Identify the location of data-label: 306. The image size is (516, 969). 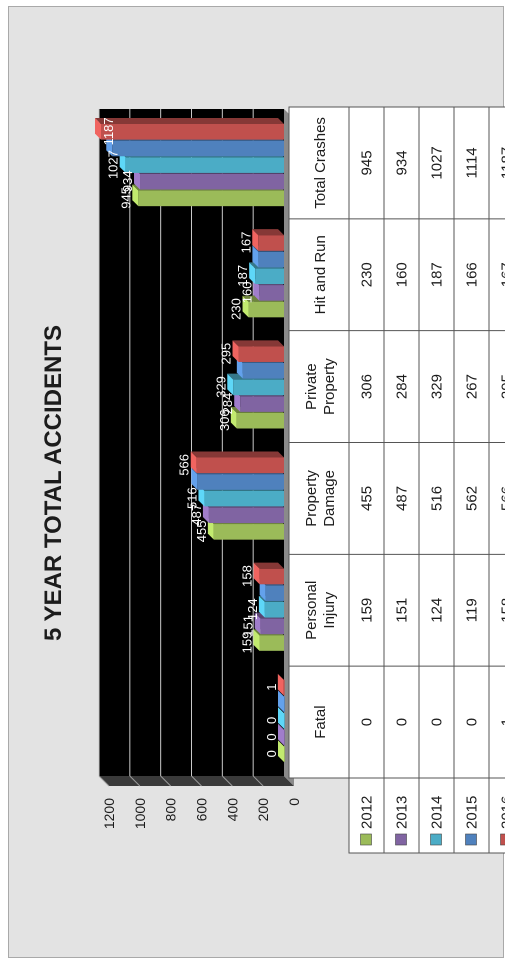
(224, 420).